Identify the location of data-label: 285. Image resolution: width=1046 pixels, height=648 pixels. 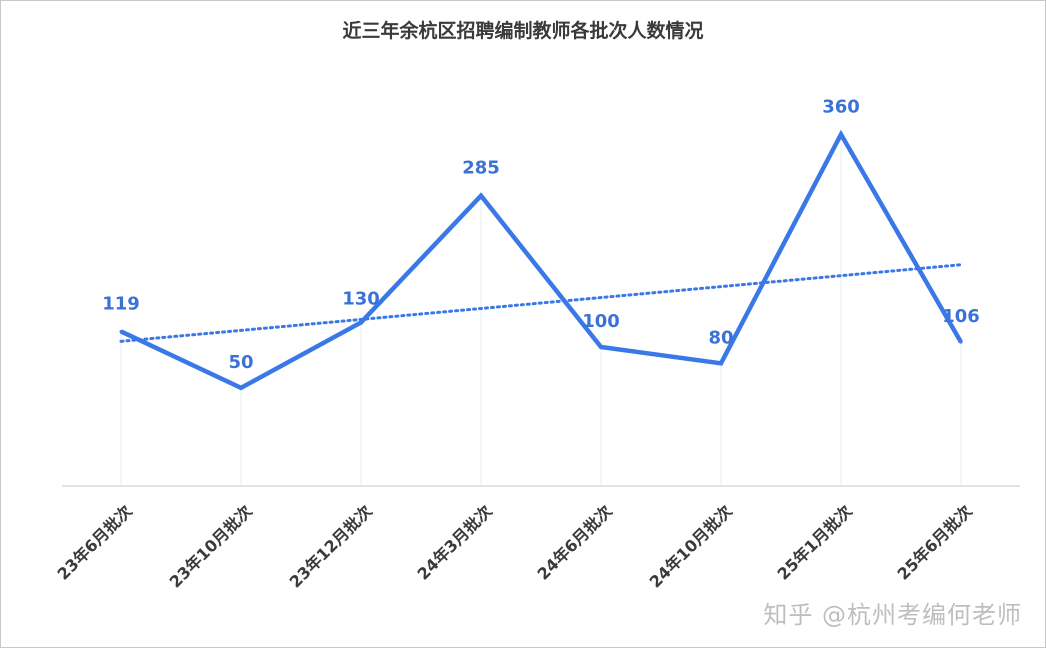
(481, 168).